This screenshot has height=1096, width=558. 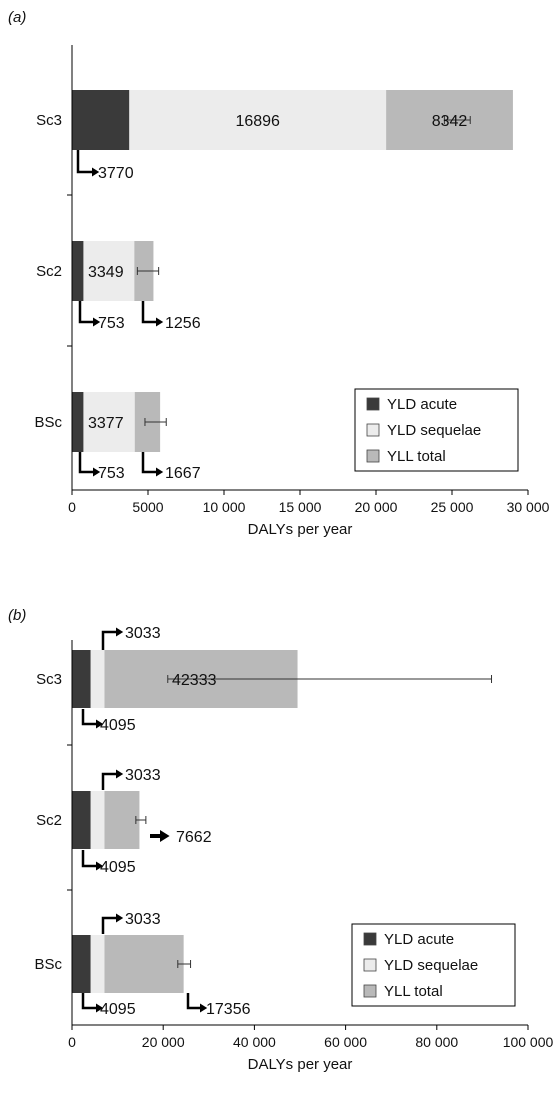 What do you see at coordinates (345, 1042) in the screenshot?
I see `x-tick-label: 60 000` at bounding box center [345, 1042].